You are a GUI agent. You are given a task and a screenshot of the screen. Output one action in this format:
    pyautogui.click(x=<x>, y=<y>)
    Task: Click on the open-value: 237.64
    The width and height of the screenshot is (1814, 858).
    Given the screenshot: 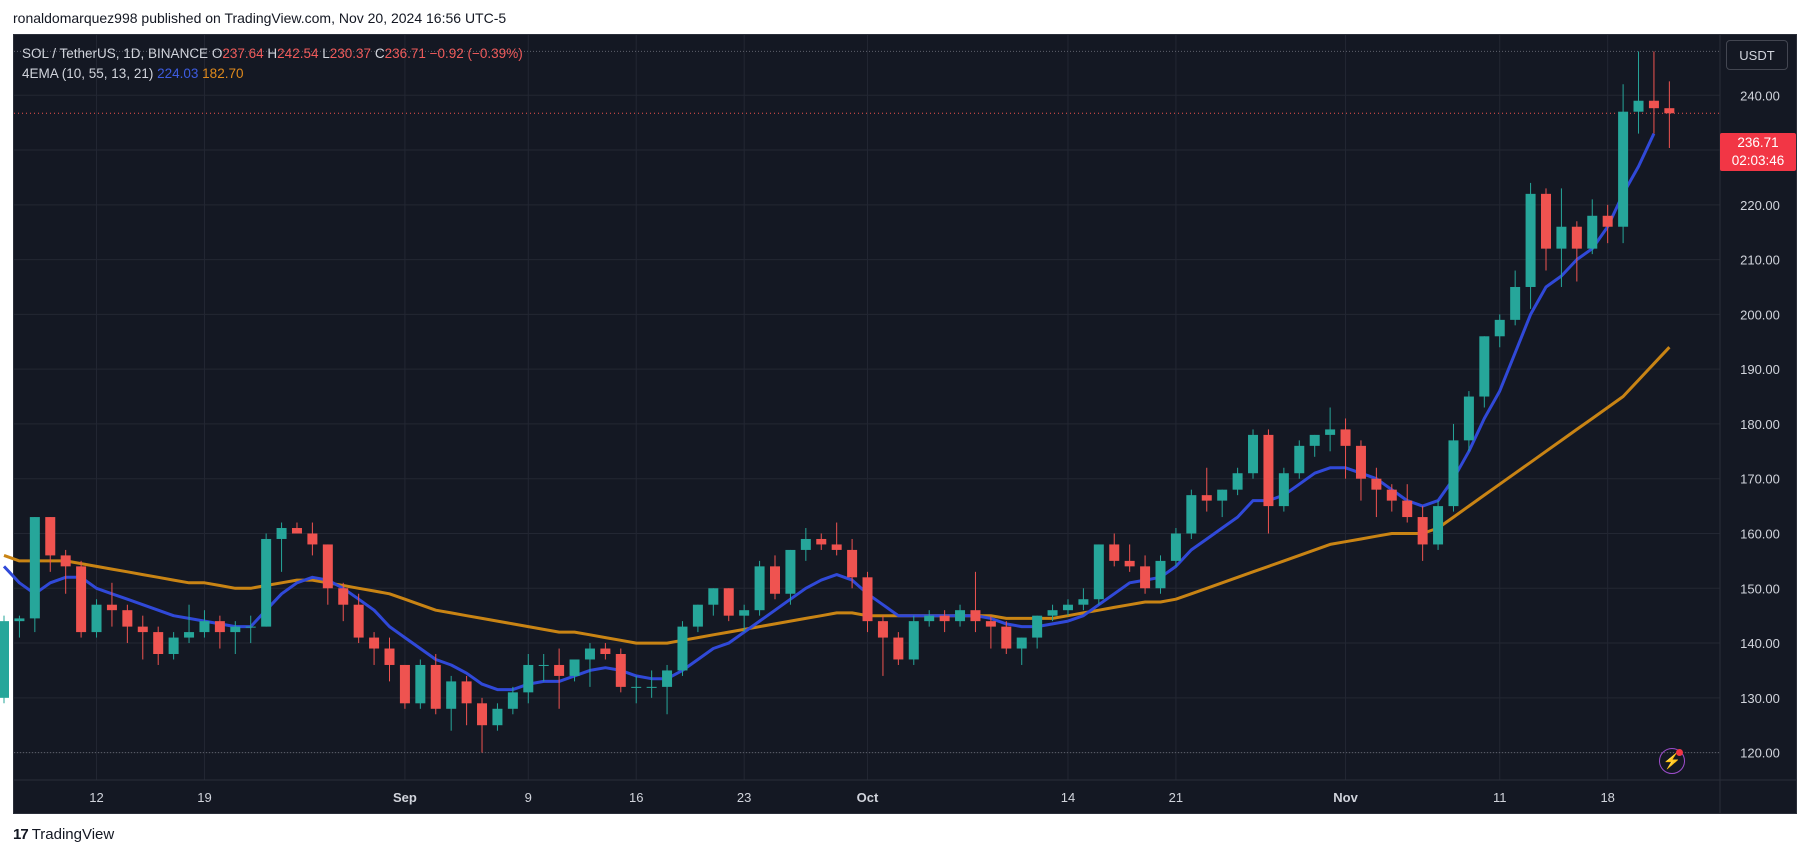 What is the action you would take?
    pyautogui.click(x=243, y=53)
    